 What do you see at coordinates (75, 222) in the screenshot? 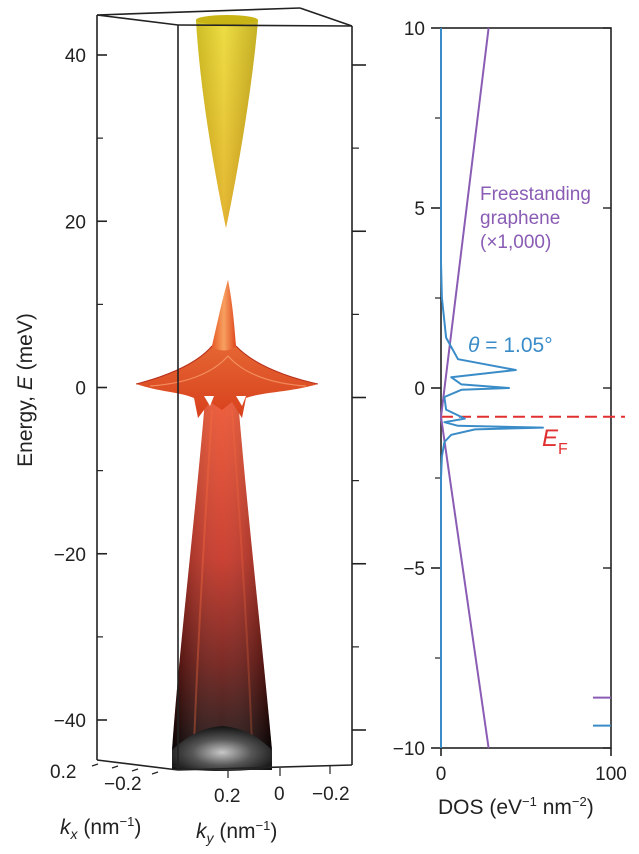
I see `energy-tick-label: 20` at bounding box center [75, 222].